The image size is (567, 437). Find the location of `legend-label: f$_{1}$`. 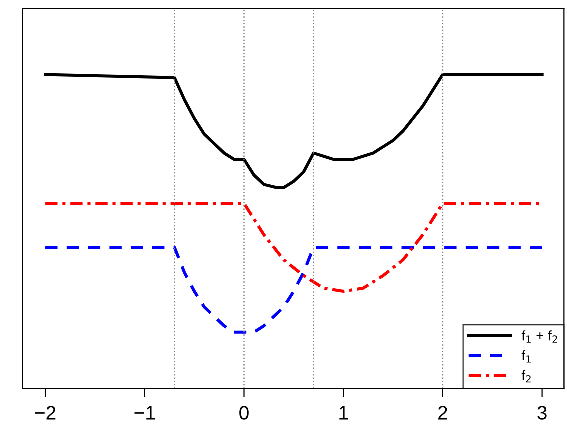

legend-label: f$_{1}$ is located at coordinates (526, 356).